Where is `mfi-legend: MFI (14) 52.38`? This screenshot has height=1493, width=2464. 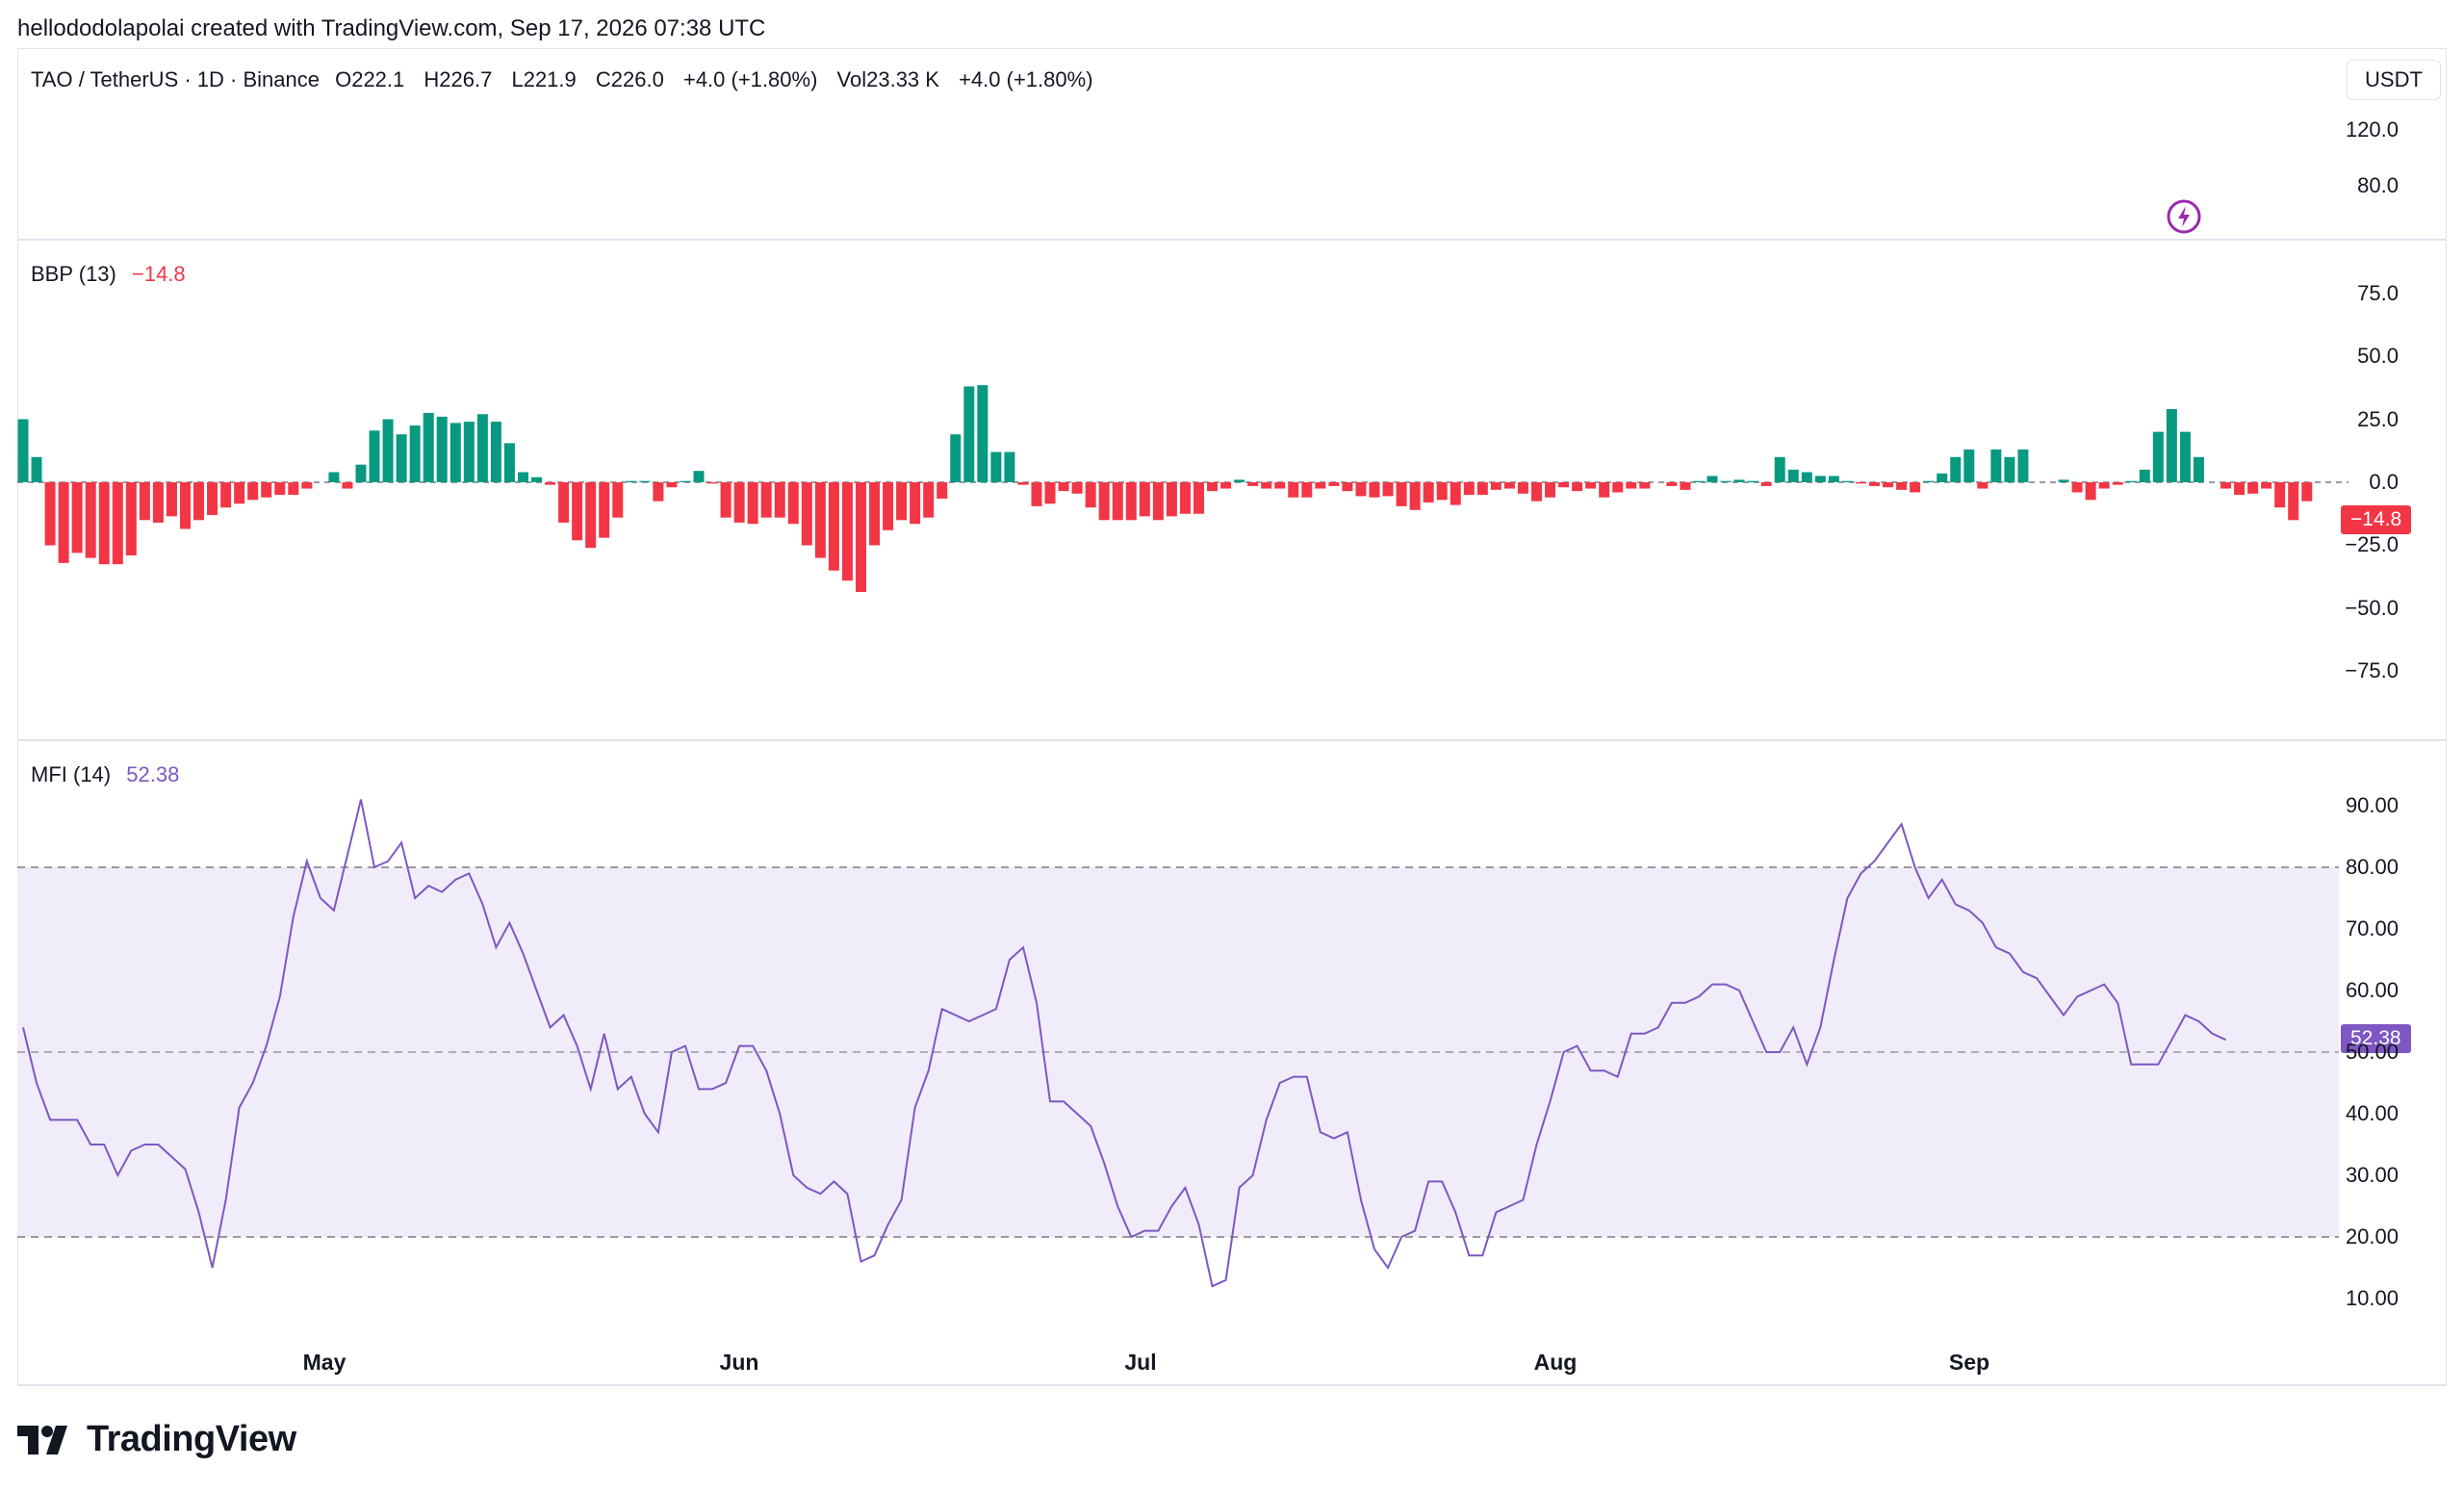
mfi-legend: MFI (14) 52.38 is located at coordinates (111, 775).